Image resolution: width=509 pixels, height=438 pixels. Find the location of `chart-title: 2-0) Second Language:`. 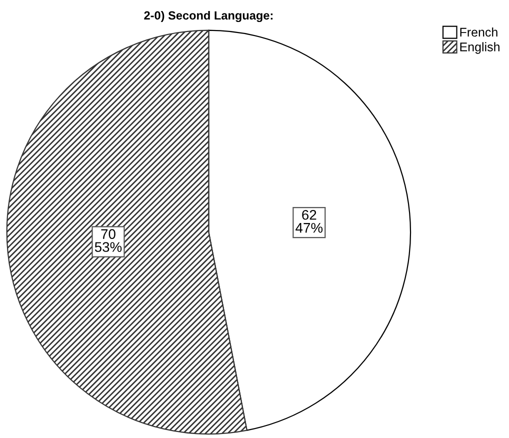

chart-title: 2-0) Second Language: is located at coordinates (208, 16).